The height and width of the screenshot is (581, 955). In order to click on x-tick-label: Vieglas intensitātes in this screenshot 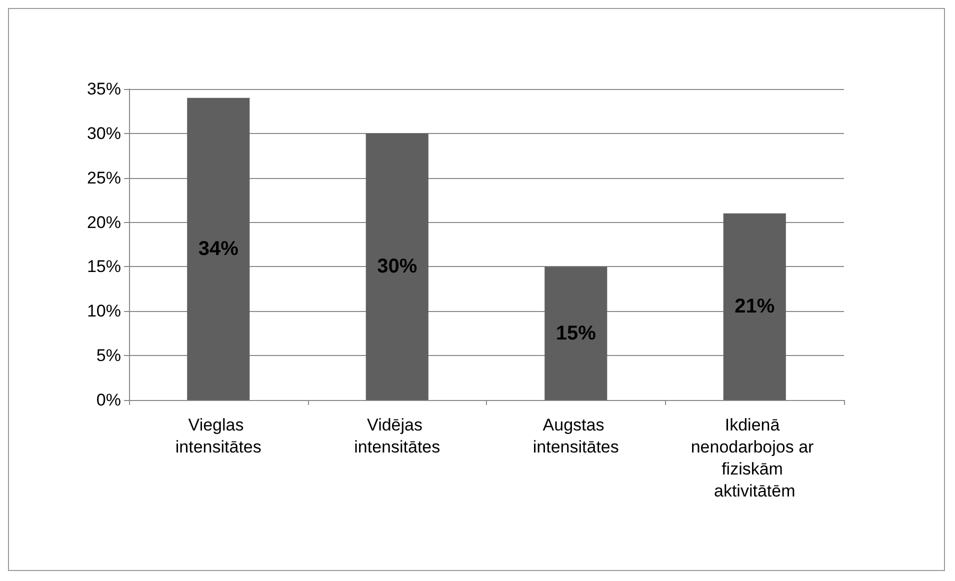, I will do `click(218, 436)`.